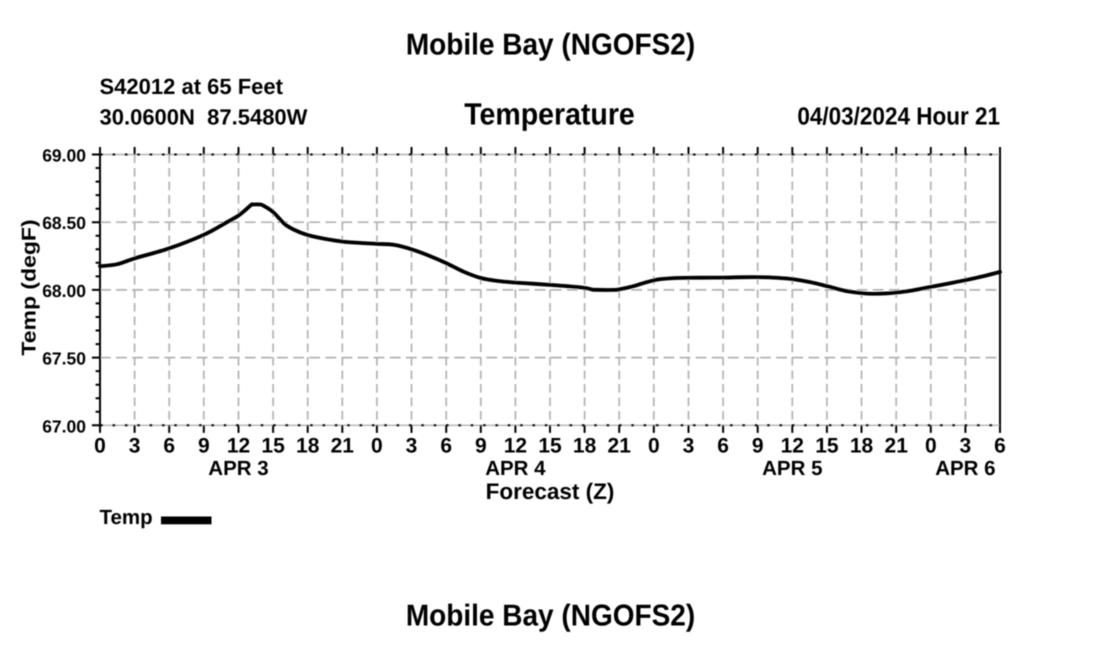  I want to click on svg-text: 68.50, so click(64, 223).